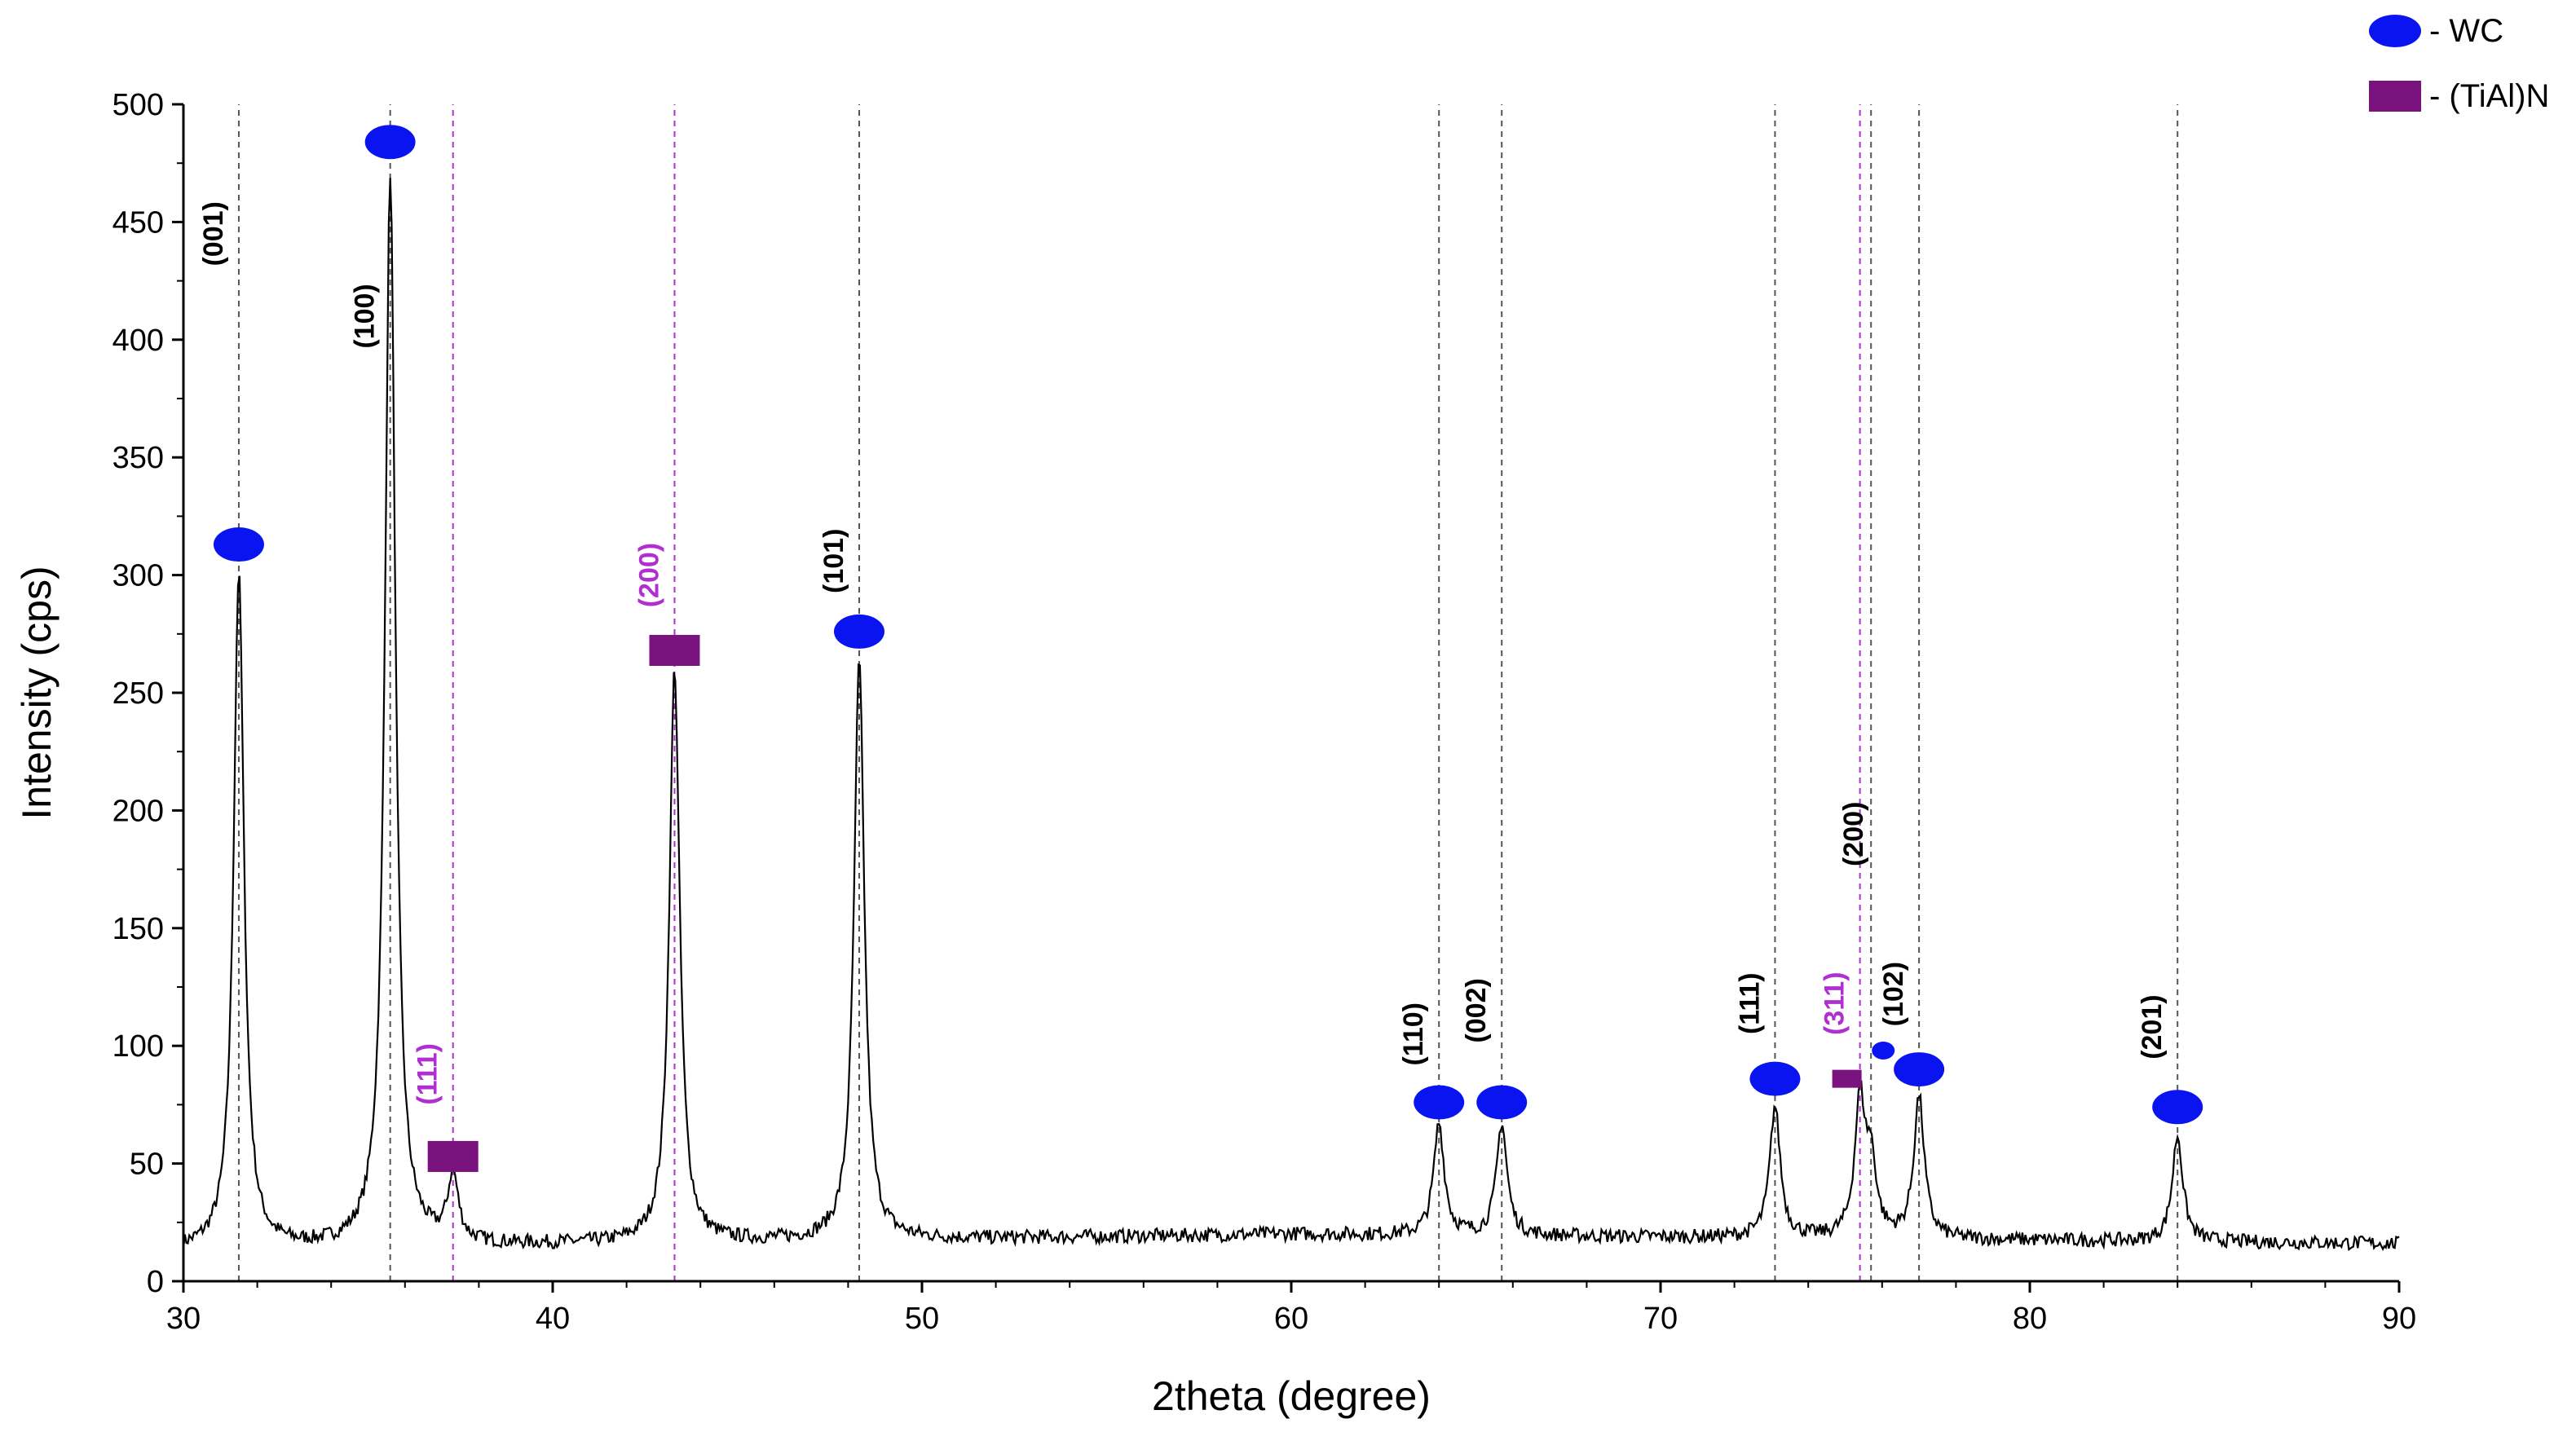  I want to click on y-tick-label: 450, so click(138, 223).